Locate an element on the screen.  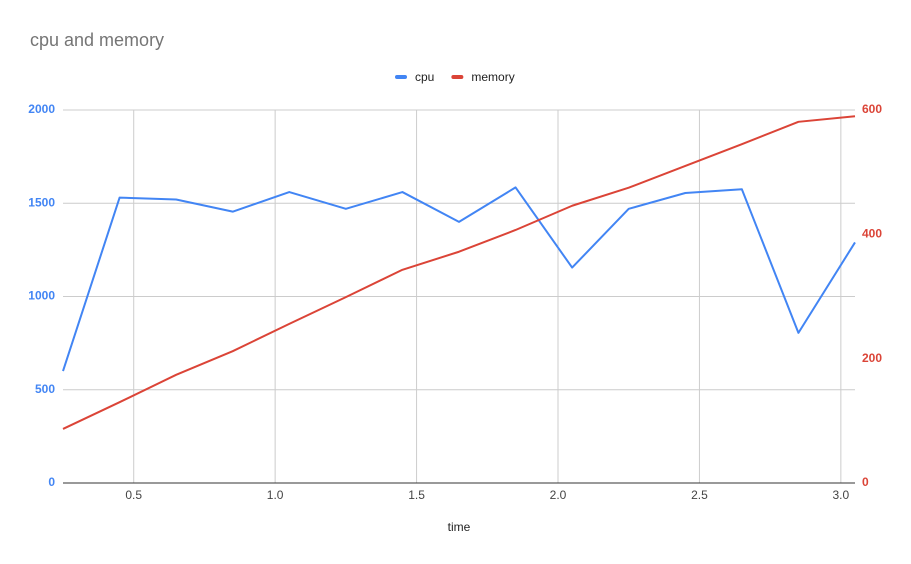
y2-tick-label: 400 is located at coordinates (872, 234).